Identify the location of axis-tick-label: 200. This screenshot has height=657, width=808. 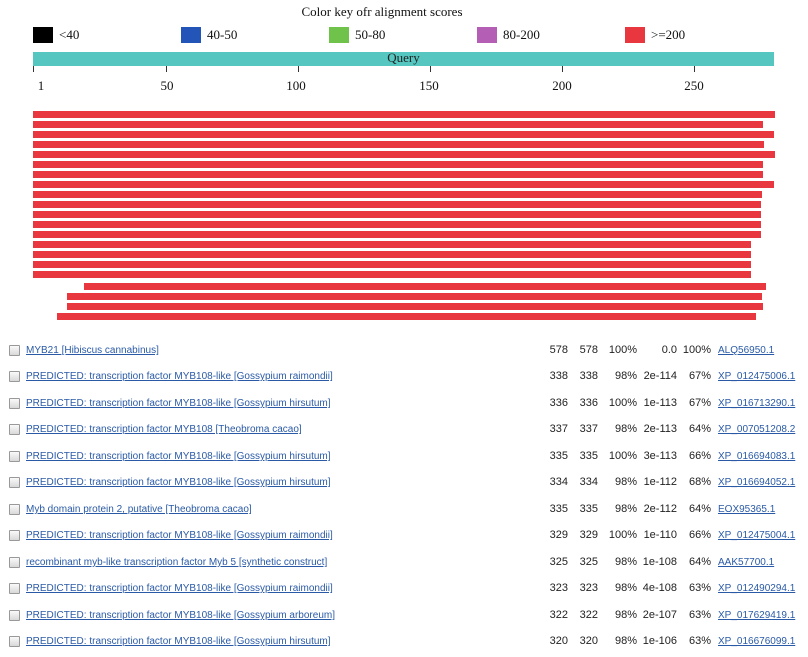
(562, 85).